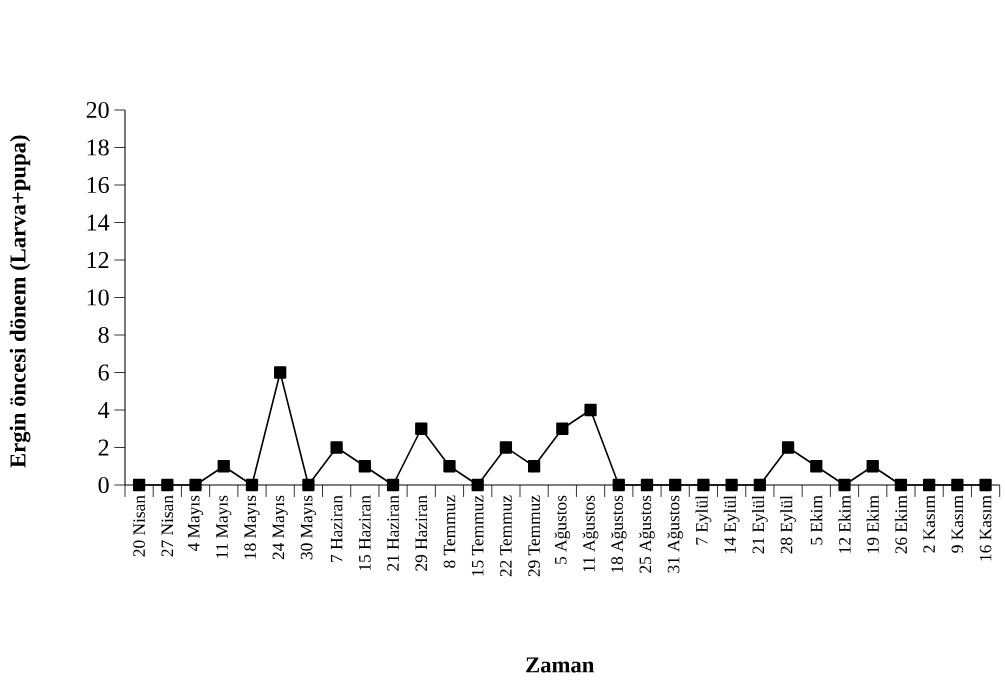 This screenshot has width=1005, height=688. I want to click on x-tick-label: 16 Kasım, so click(985, 528).